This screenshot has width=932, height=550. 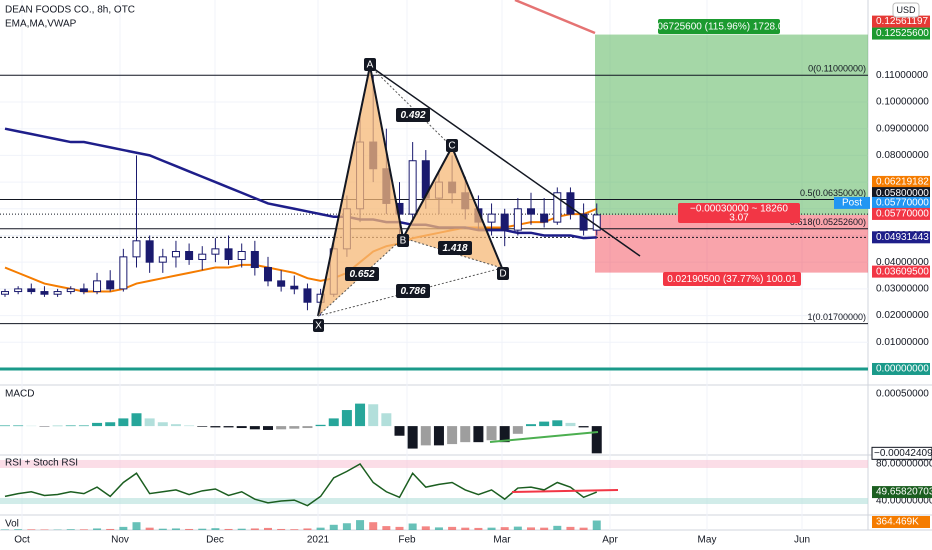 What do you see at coordinates (902, 342) in the screenshot?
I see `y-tick-label: 0.01000000` at bounding box center [902, 342].